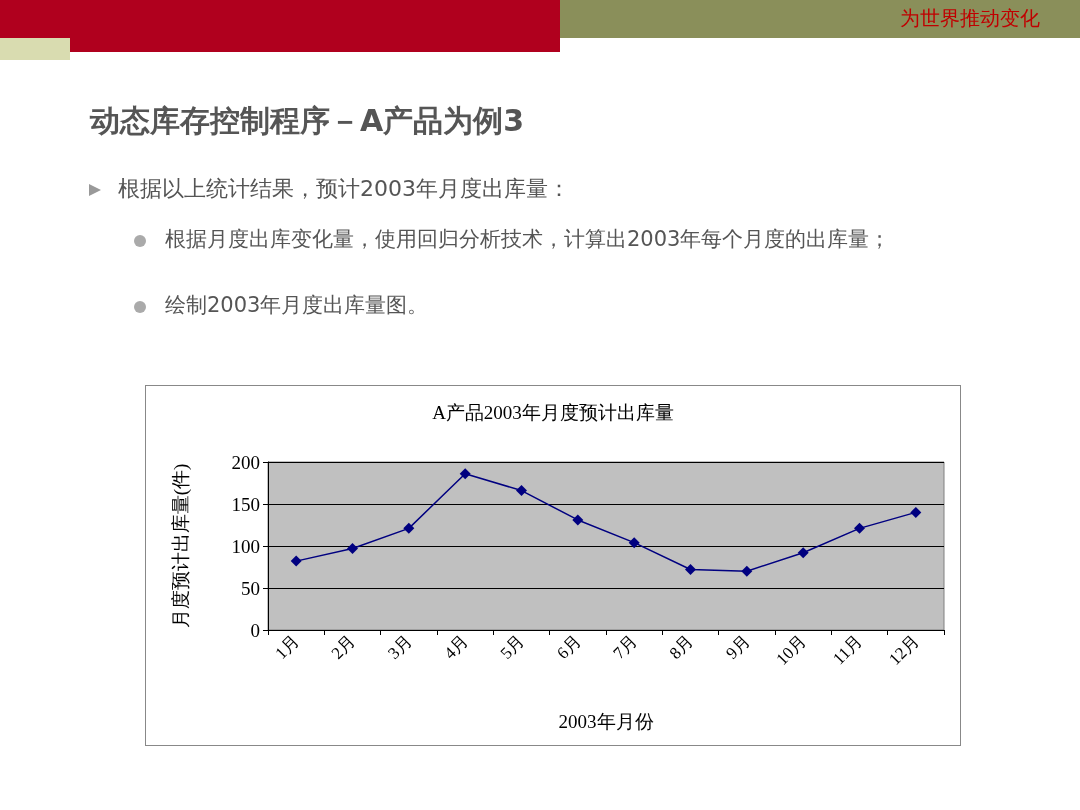 This screenshot has width=1080, height=810. Describe the element at coordinates (625, 647) in the screenshot. I see `x-tick-label: 7月` at that location.